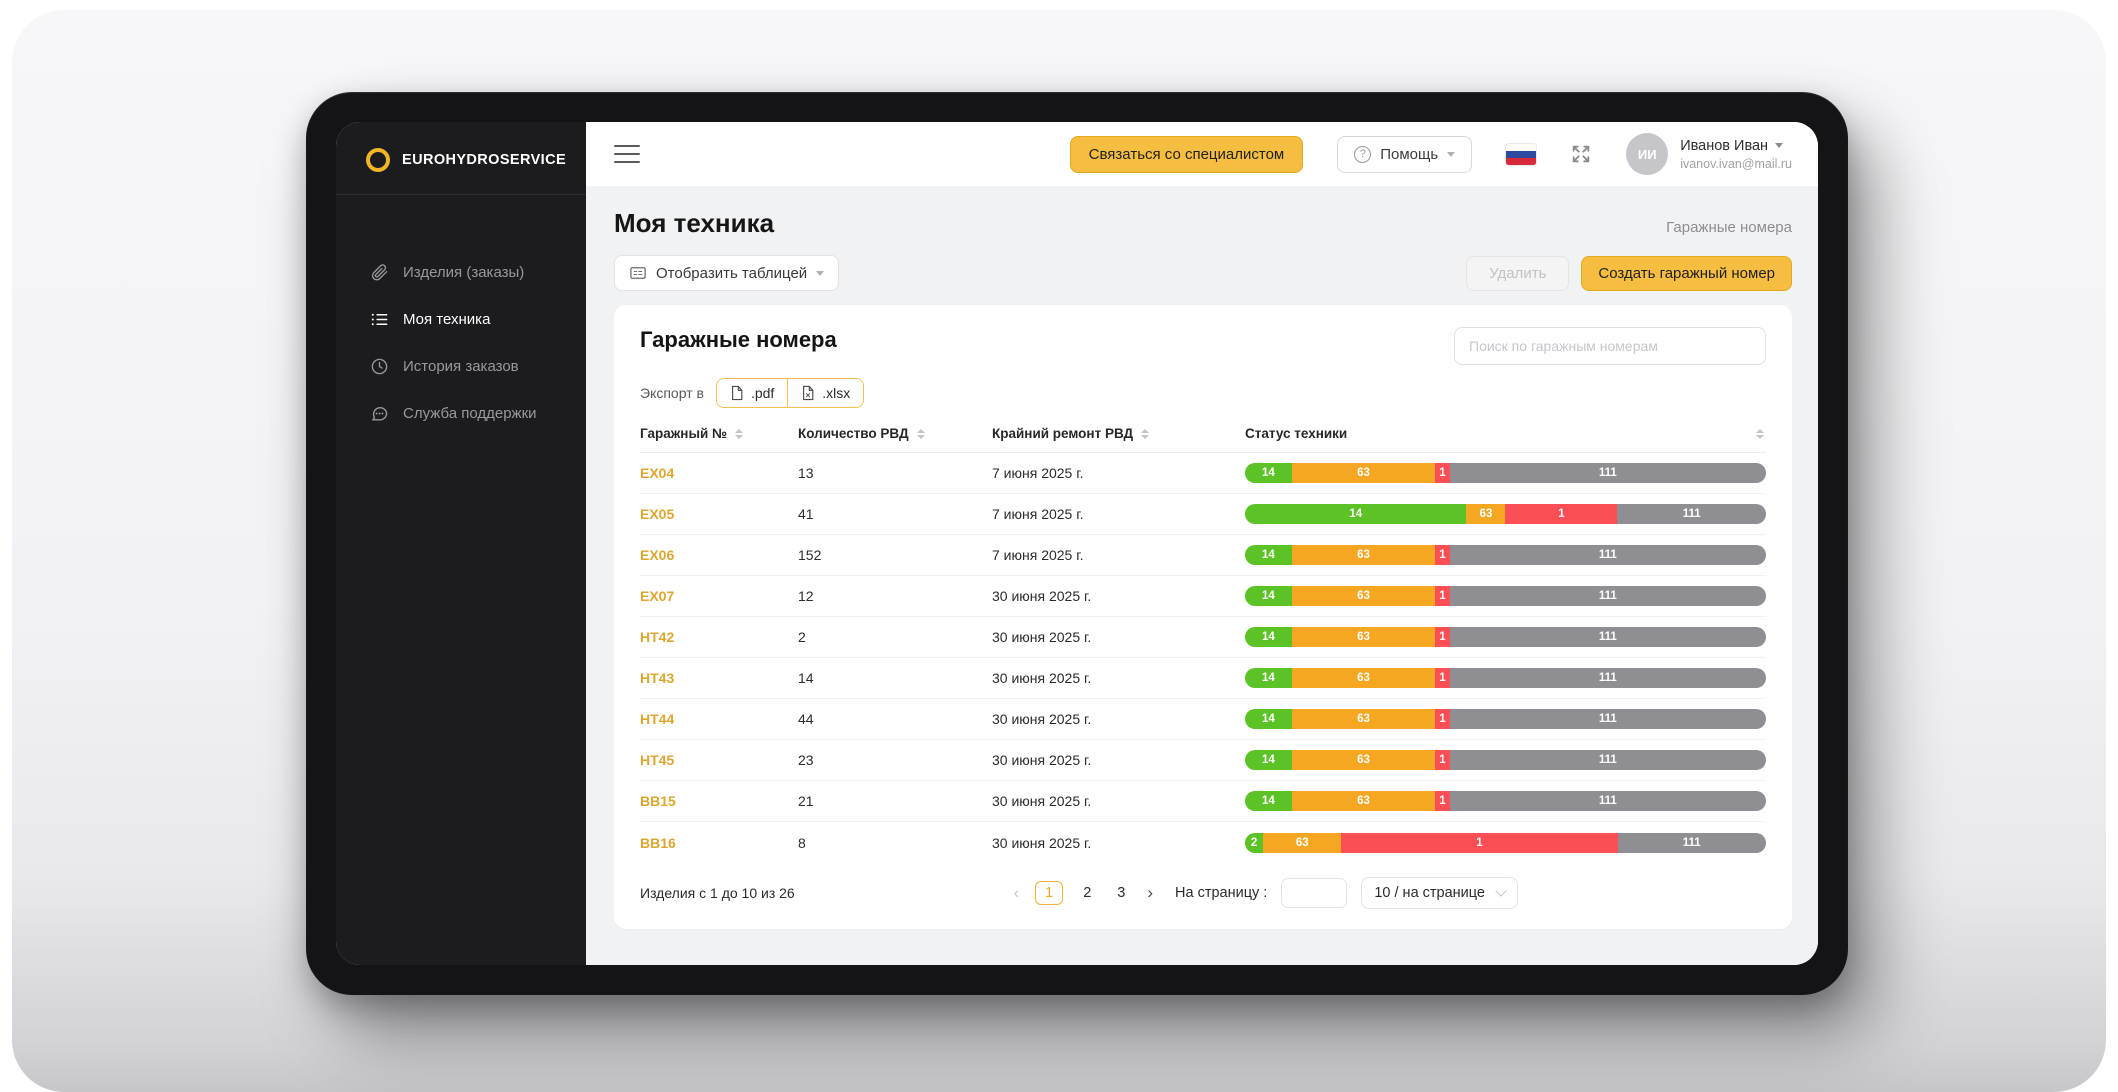  Describe the element at coordinates (1363, 154) in the screenshot. I see `question-icon: ?` at that location.